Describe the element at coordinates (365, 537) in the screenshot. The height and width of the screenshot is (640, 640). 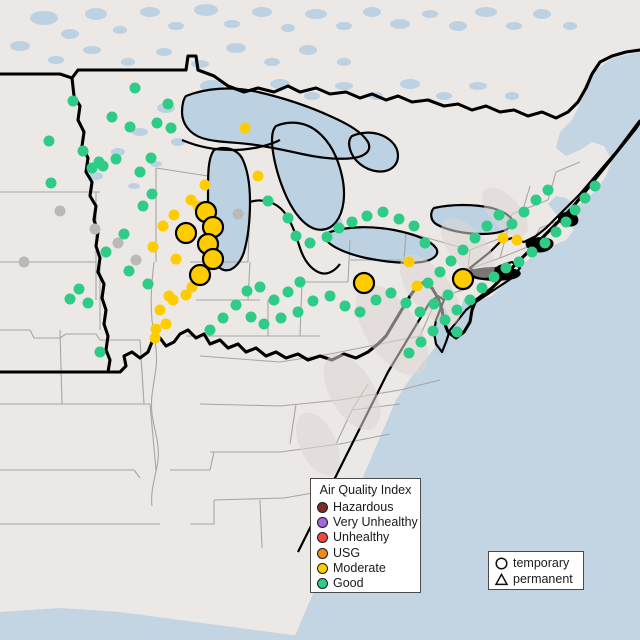
I see `aqi-legend-row: Unhealthy` at that location.